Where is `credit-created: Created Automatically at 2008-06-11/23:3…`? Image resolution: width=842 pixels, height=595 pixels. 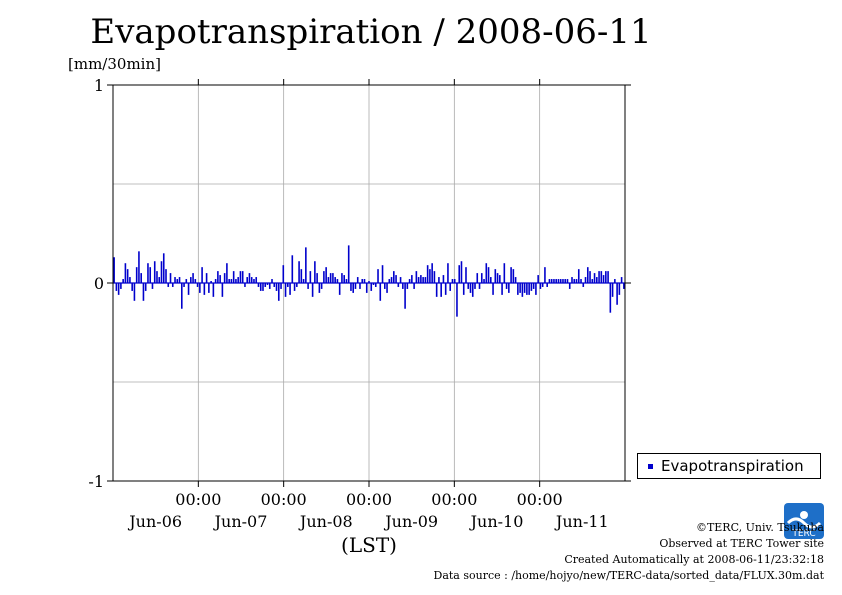 credit-created: Created Automatically at 2008-06-11/23:3… is located at coordinates (694, 559).